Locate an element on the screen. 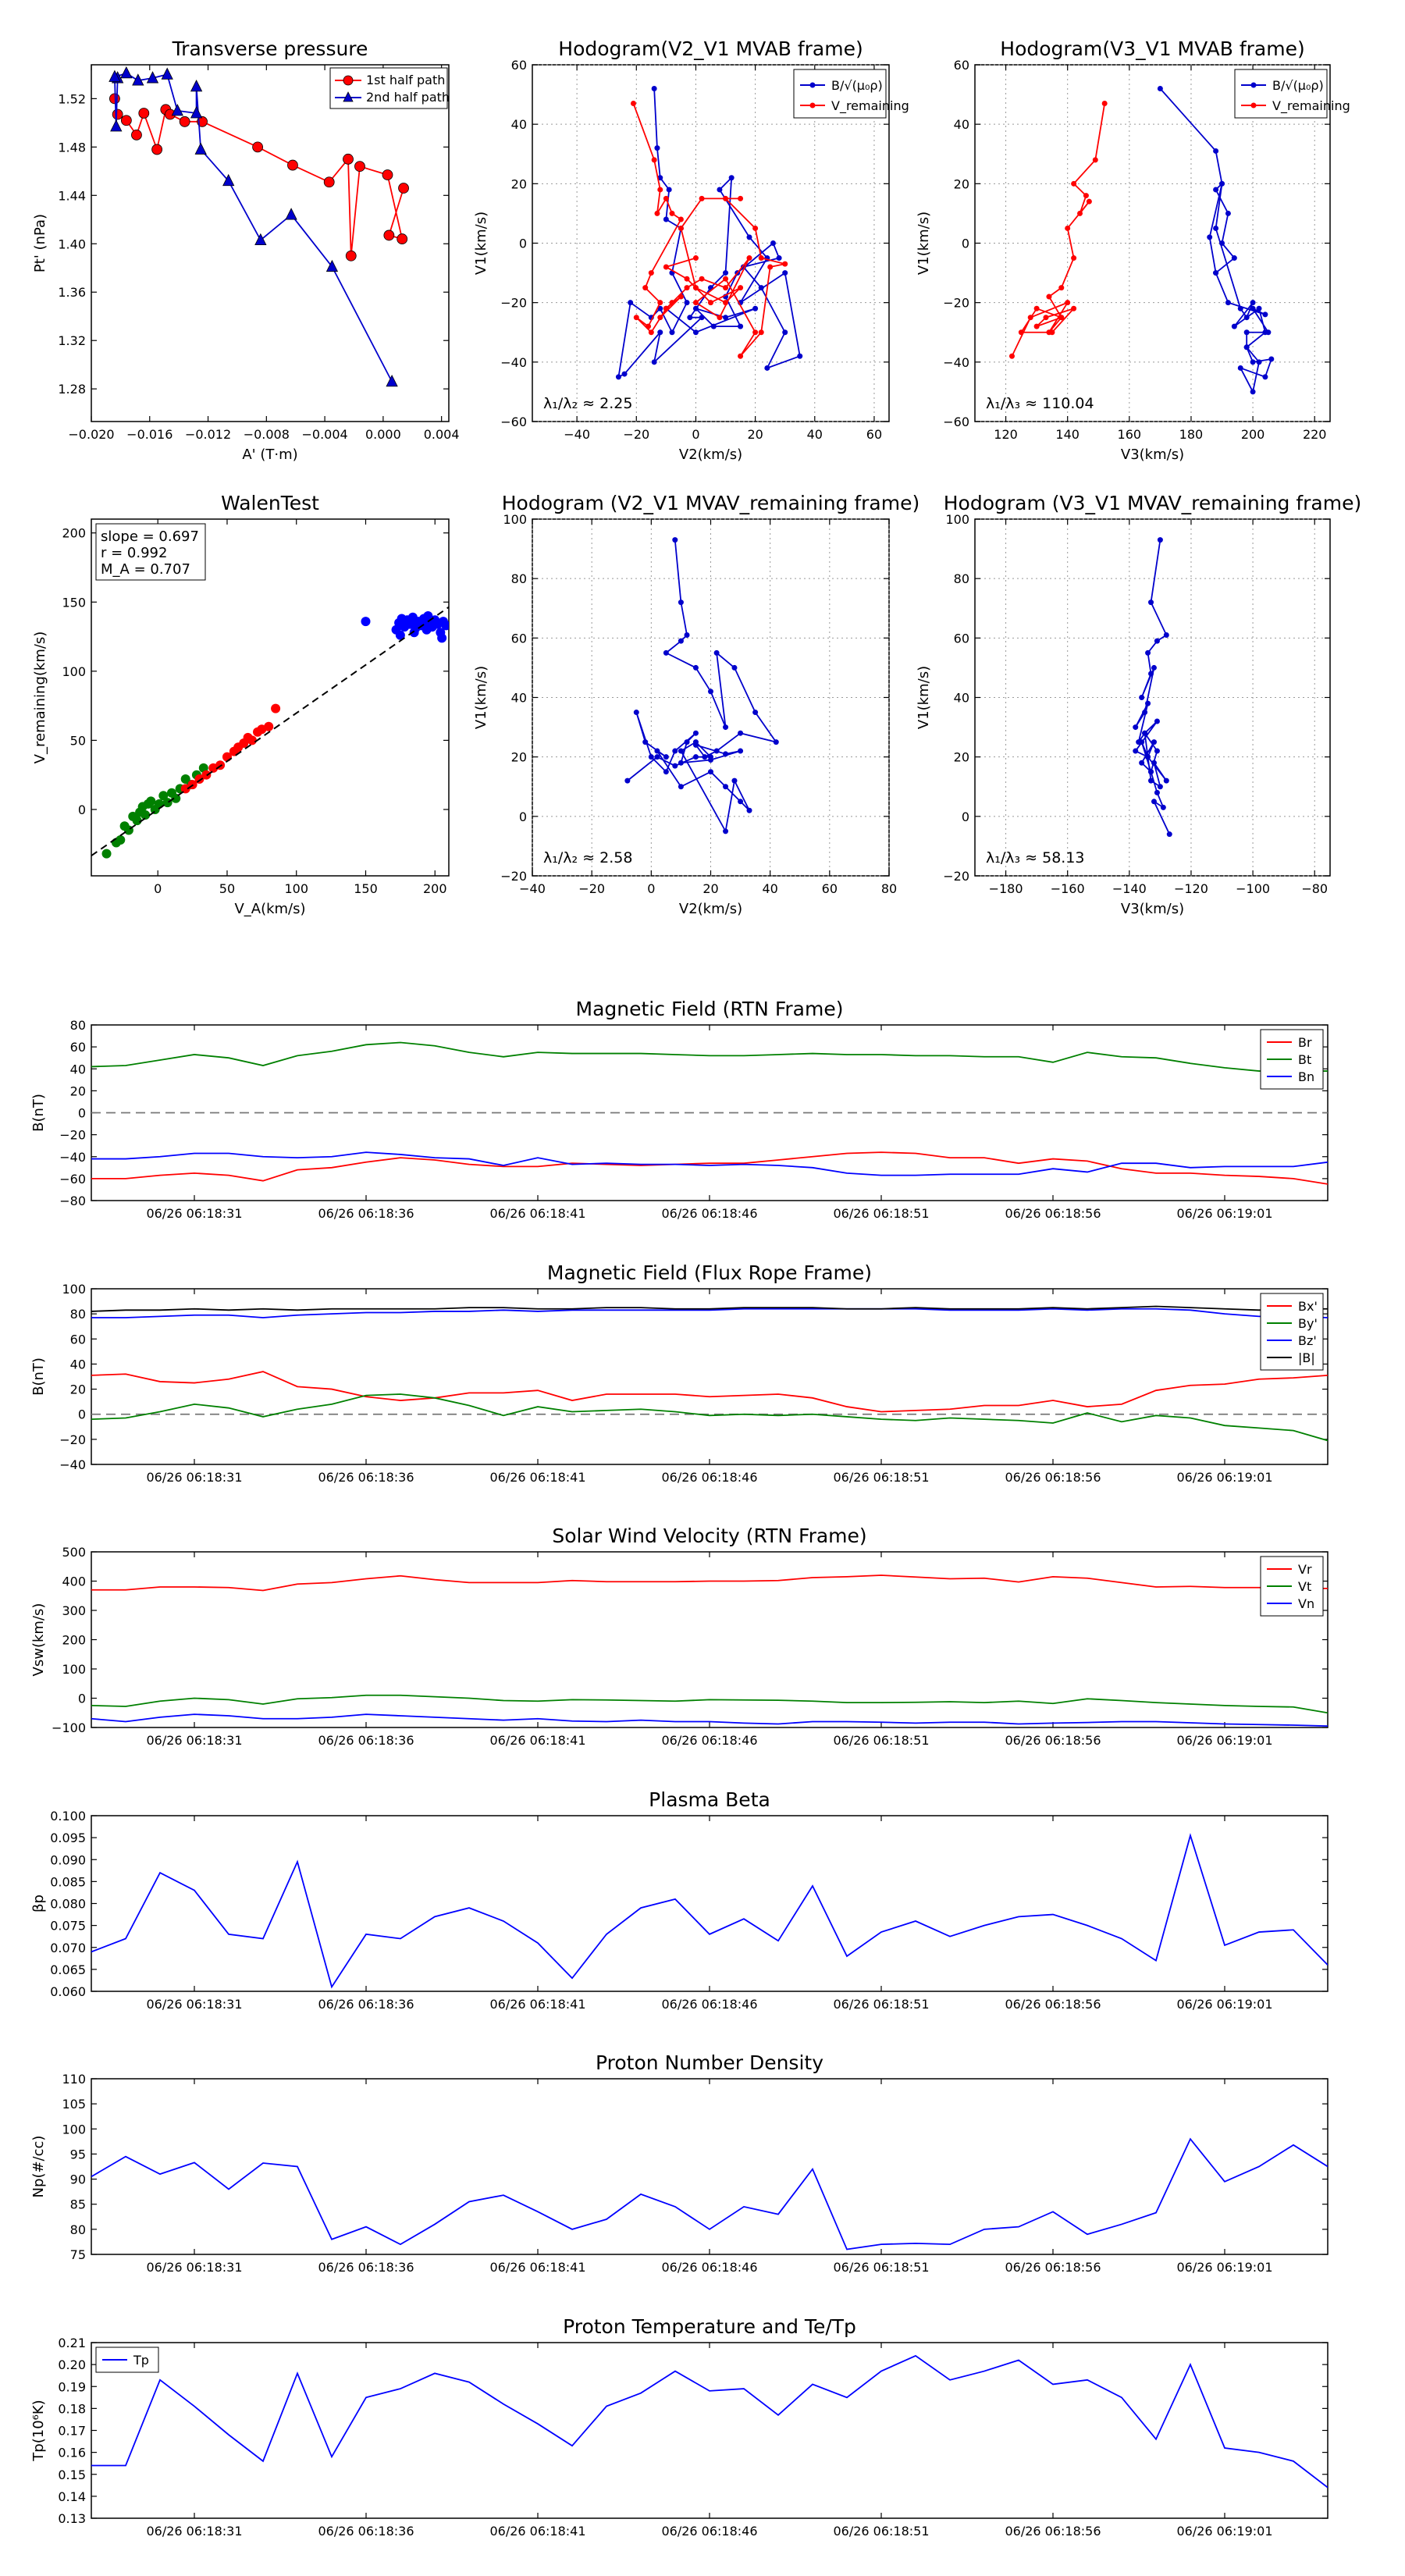 The height and width of the screenshot is (2576, 1405). x-tick-label: −0.012 is located at coordinates (208, 434).